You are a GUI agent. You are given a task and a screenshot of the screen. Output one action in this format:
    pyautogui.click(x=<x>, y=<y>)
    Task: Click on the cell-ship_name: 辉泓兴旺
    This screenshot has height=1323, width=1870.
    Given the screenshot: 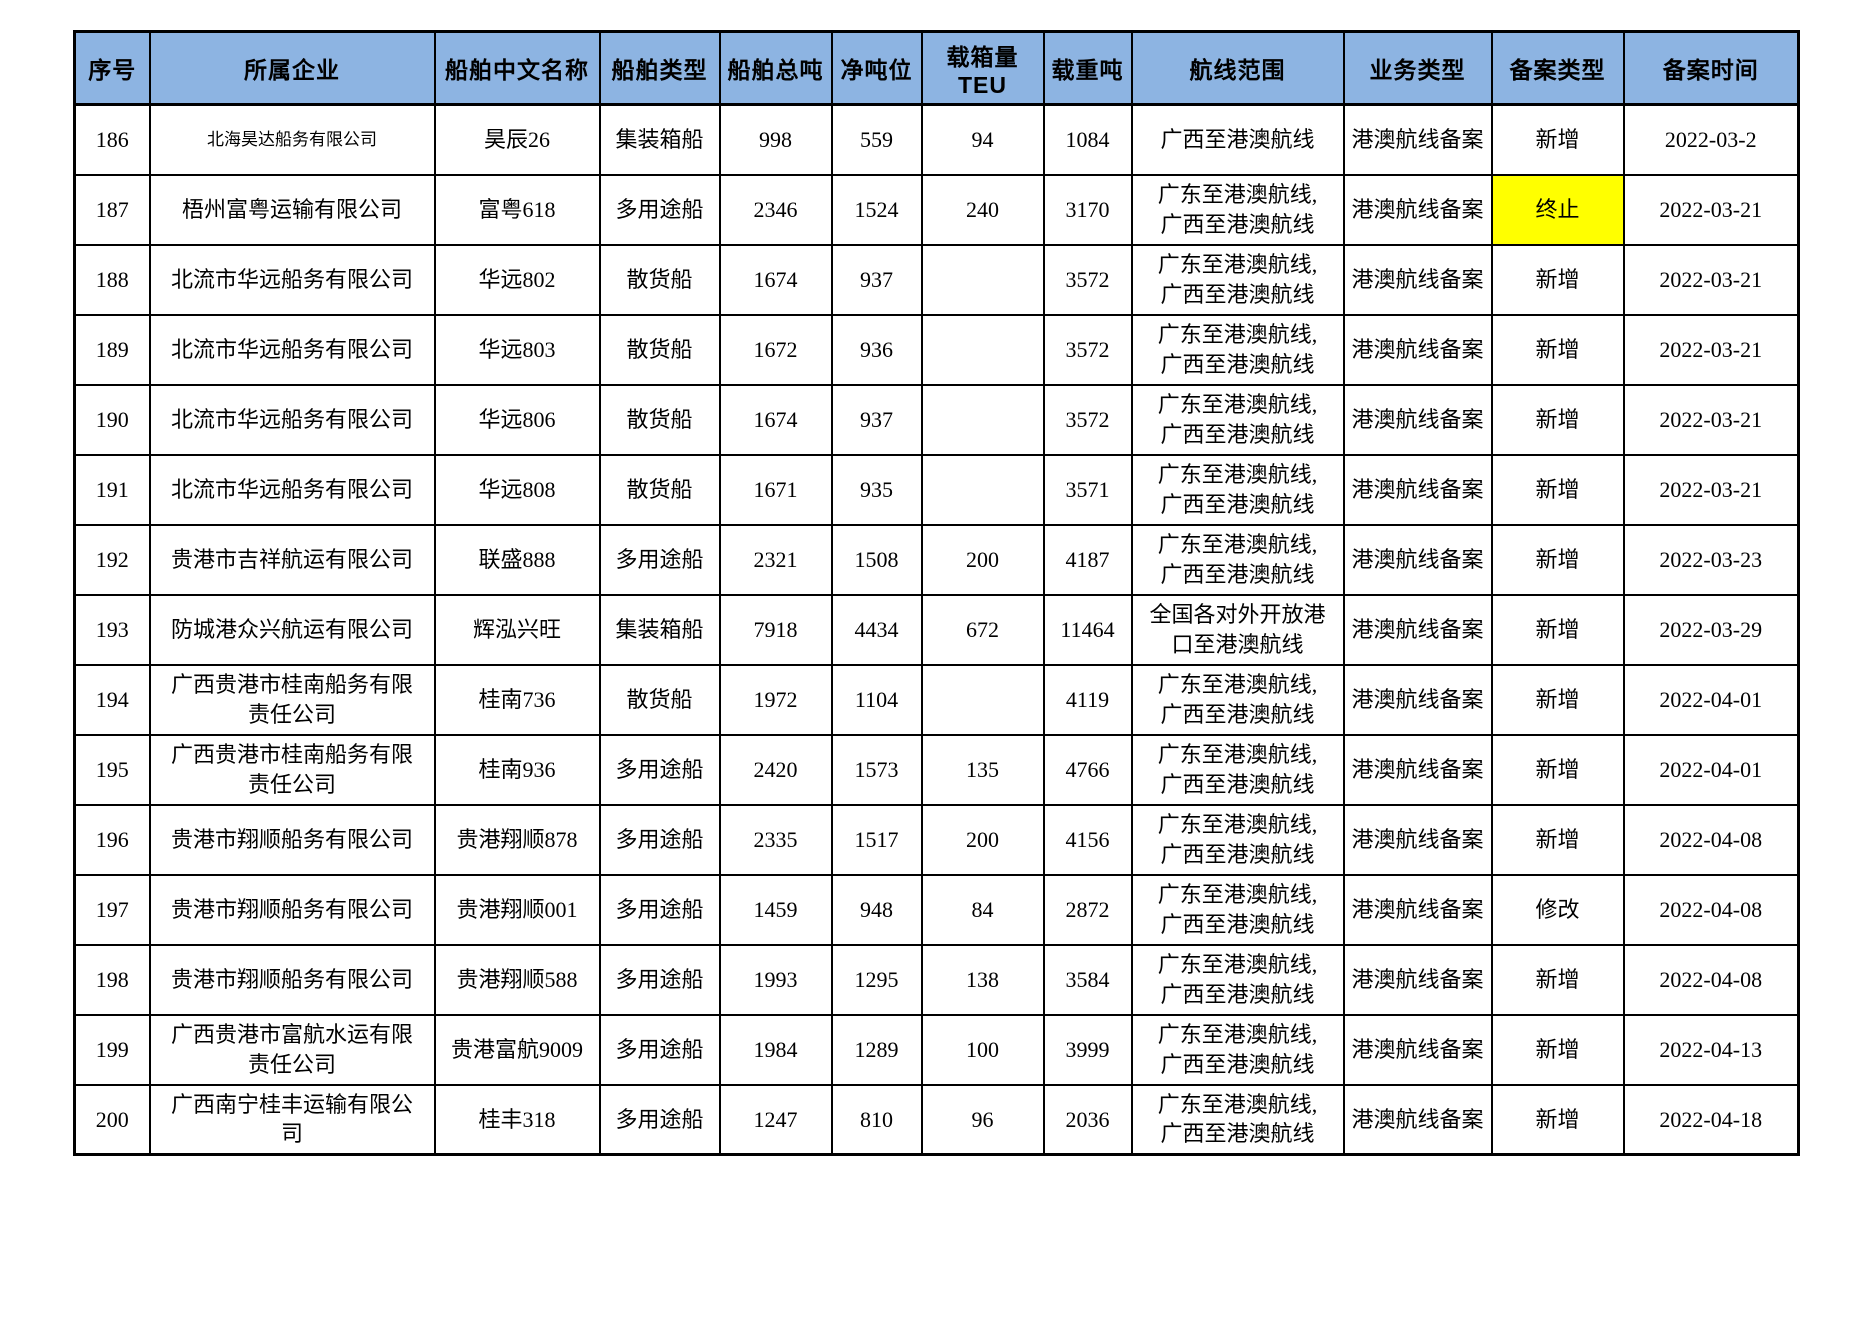 What is the action you would take?
    pyautogui.click(x=517, y=629)
    